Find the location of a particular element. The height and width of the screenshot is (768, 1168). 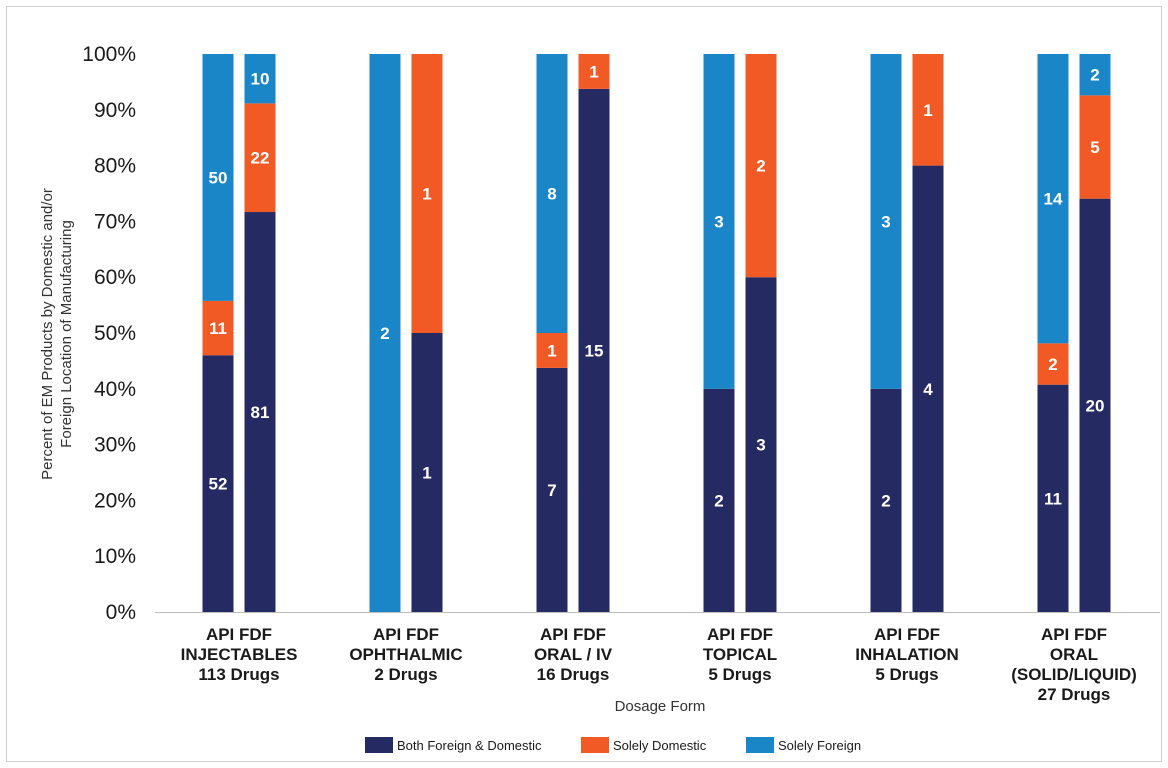

data-label: 50 is located at coordinates (218, 177).